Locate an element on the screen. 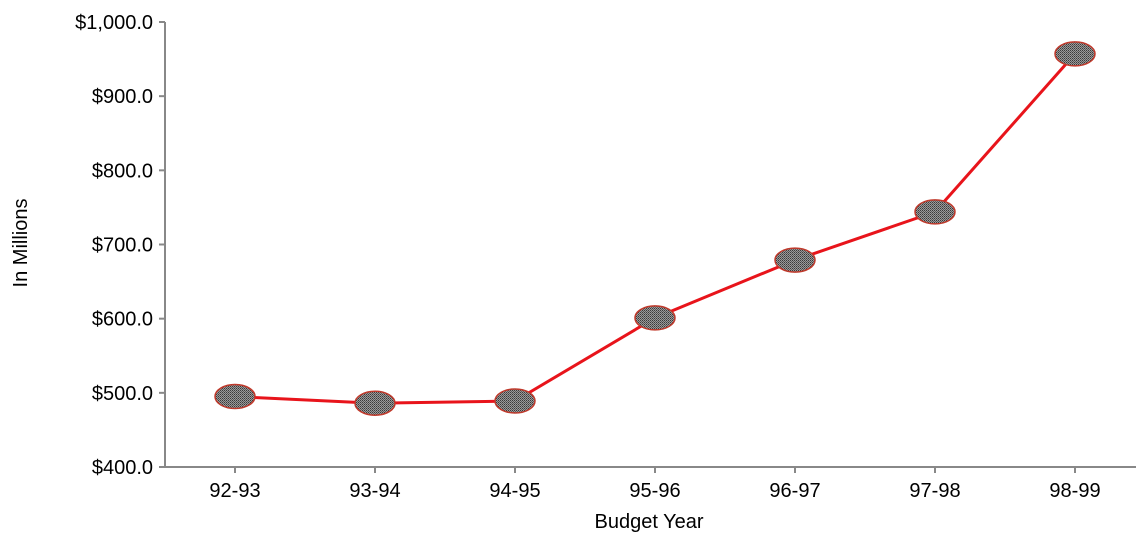 The width and height of the screenshot is (1138, 533). y-tick-label: $600.0 is located at coordinates (122, 320).